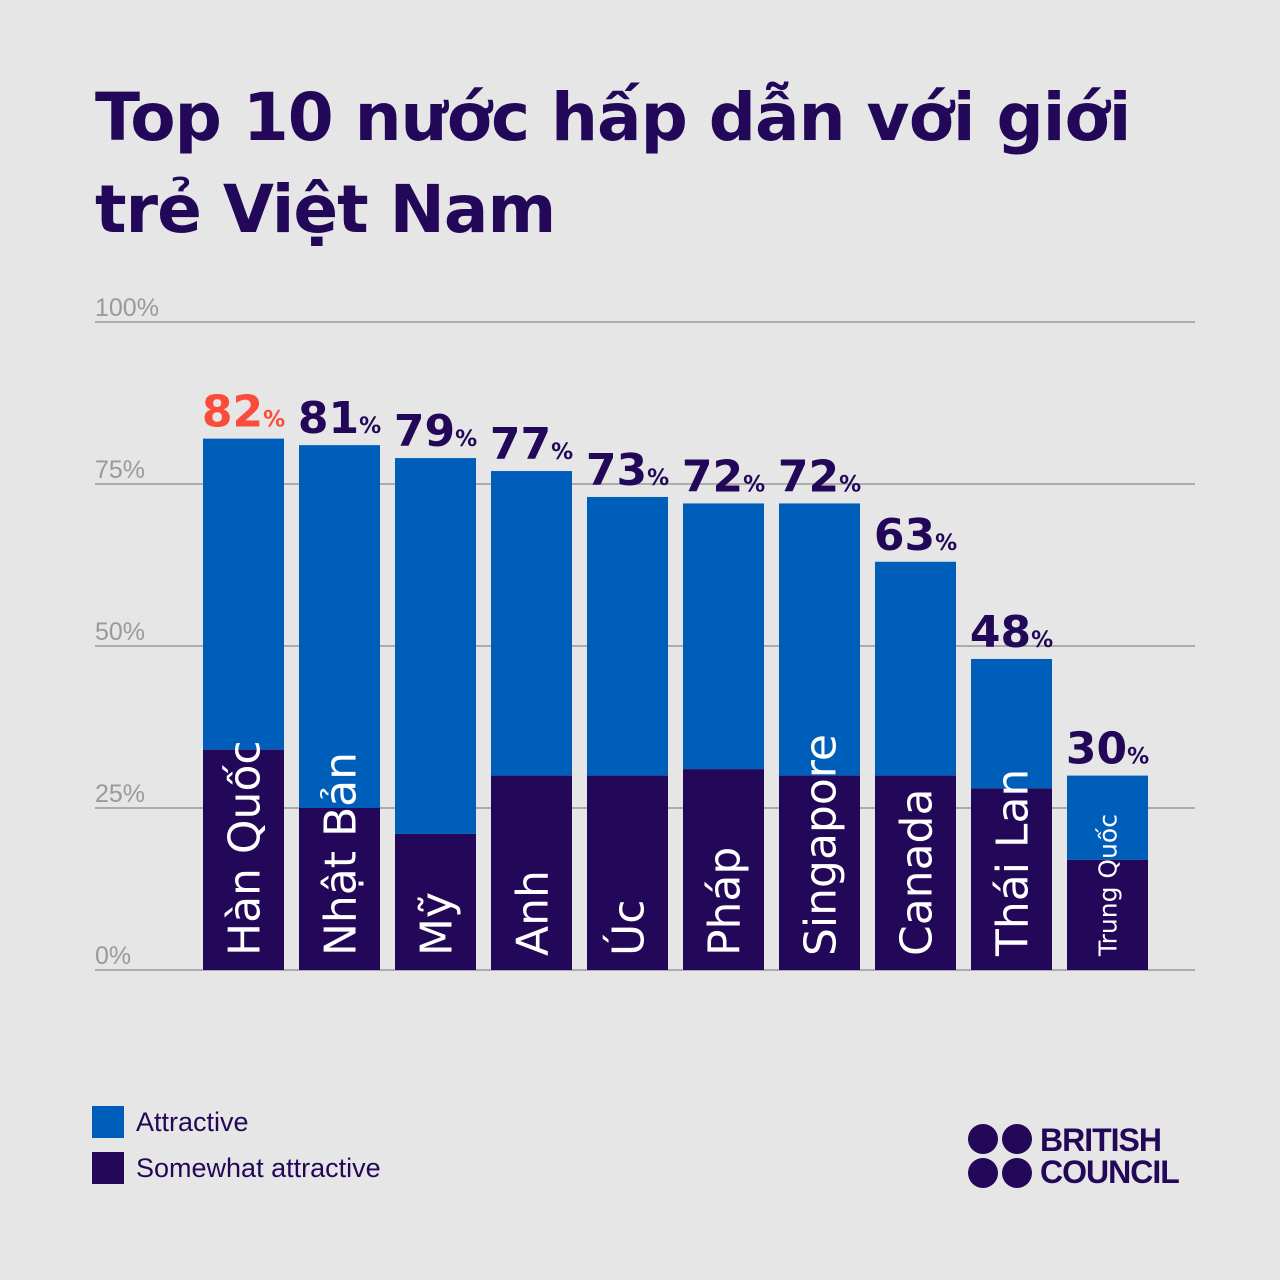  I want to click on category-label-my: Mỹ, so click(437, 924).